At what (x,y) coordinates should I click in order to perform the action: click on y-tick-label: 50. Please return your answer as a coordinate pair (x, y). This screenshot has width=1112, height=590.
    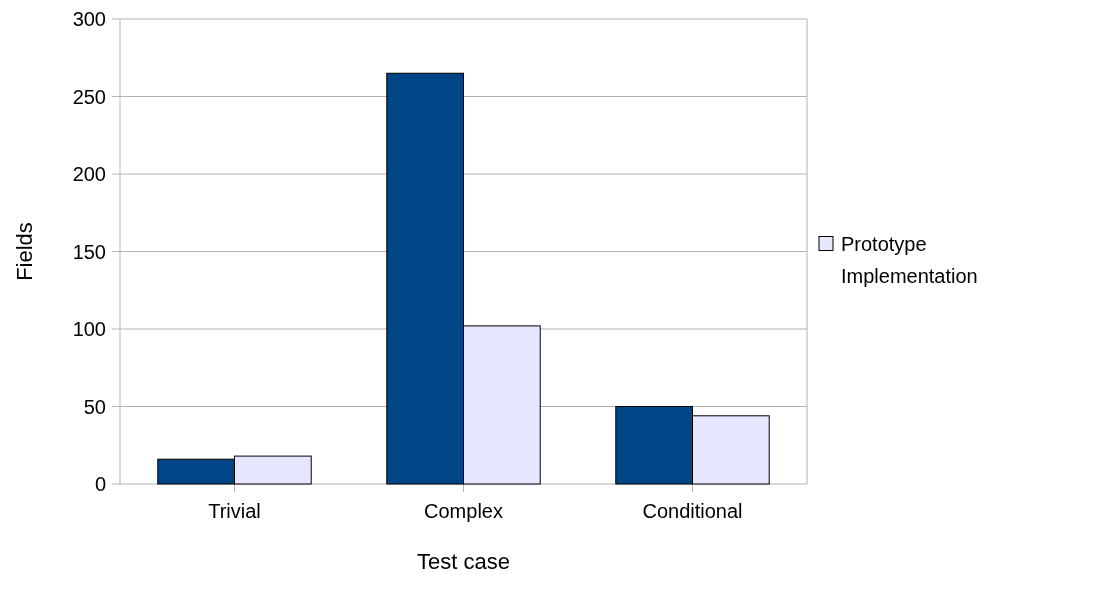
    Looking at the image, I should click on (94, 406).